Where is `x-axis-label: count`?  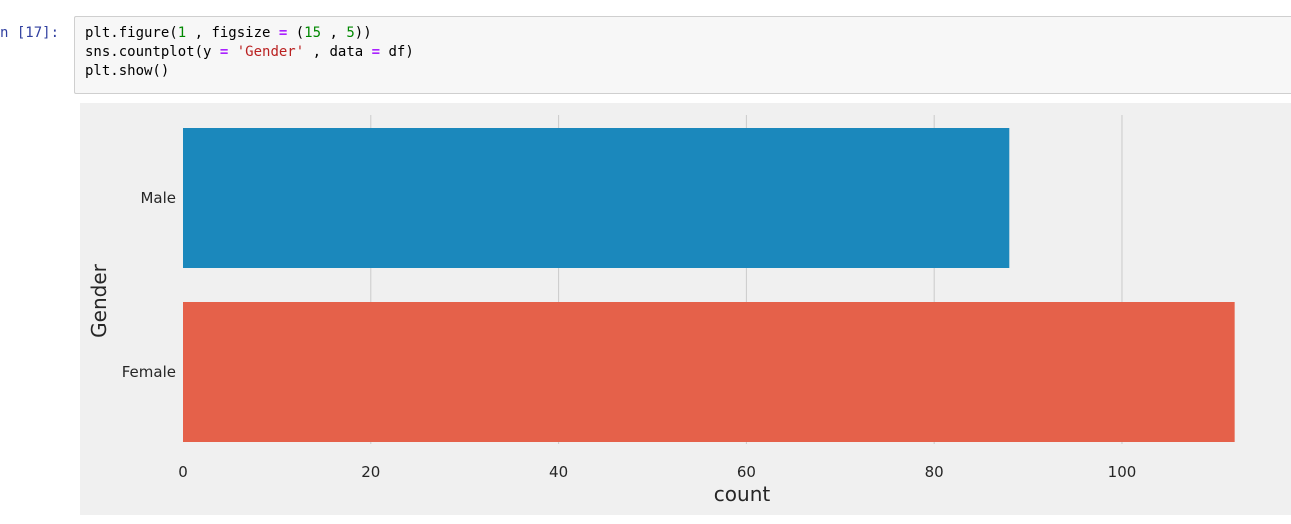 x-axis-label: count is located at coordinates (742, 494).